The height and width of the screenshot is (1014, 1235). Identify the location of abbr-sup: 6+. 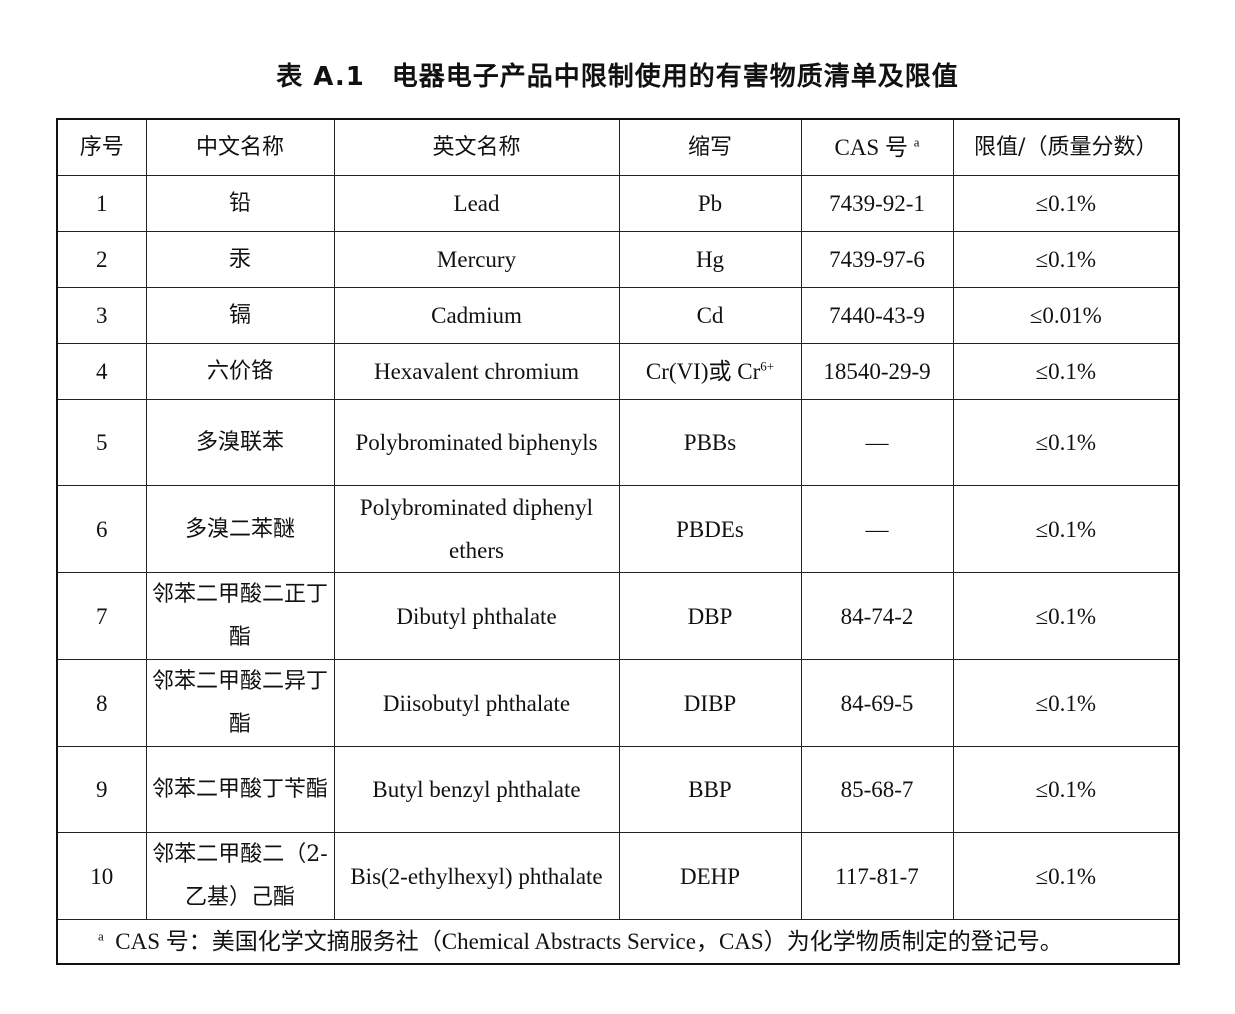
(767, 366).